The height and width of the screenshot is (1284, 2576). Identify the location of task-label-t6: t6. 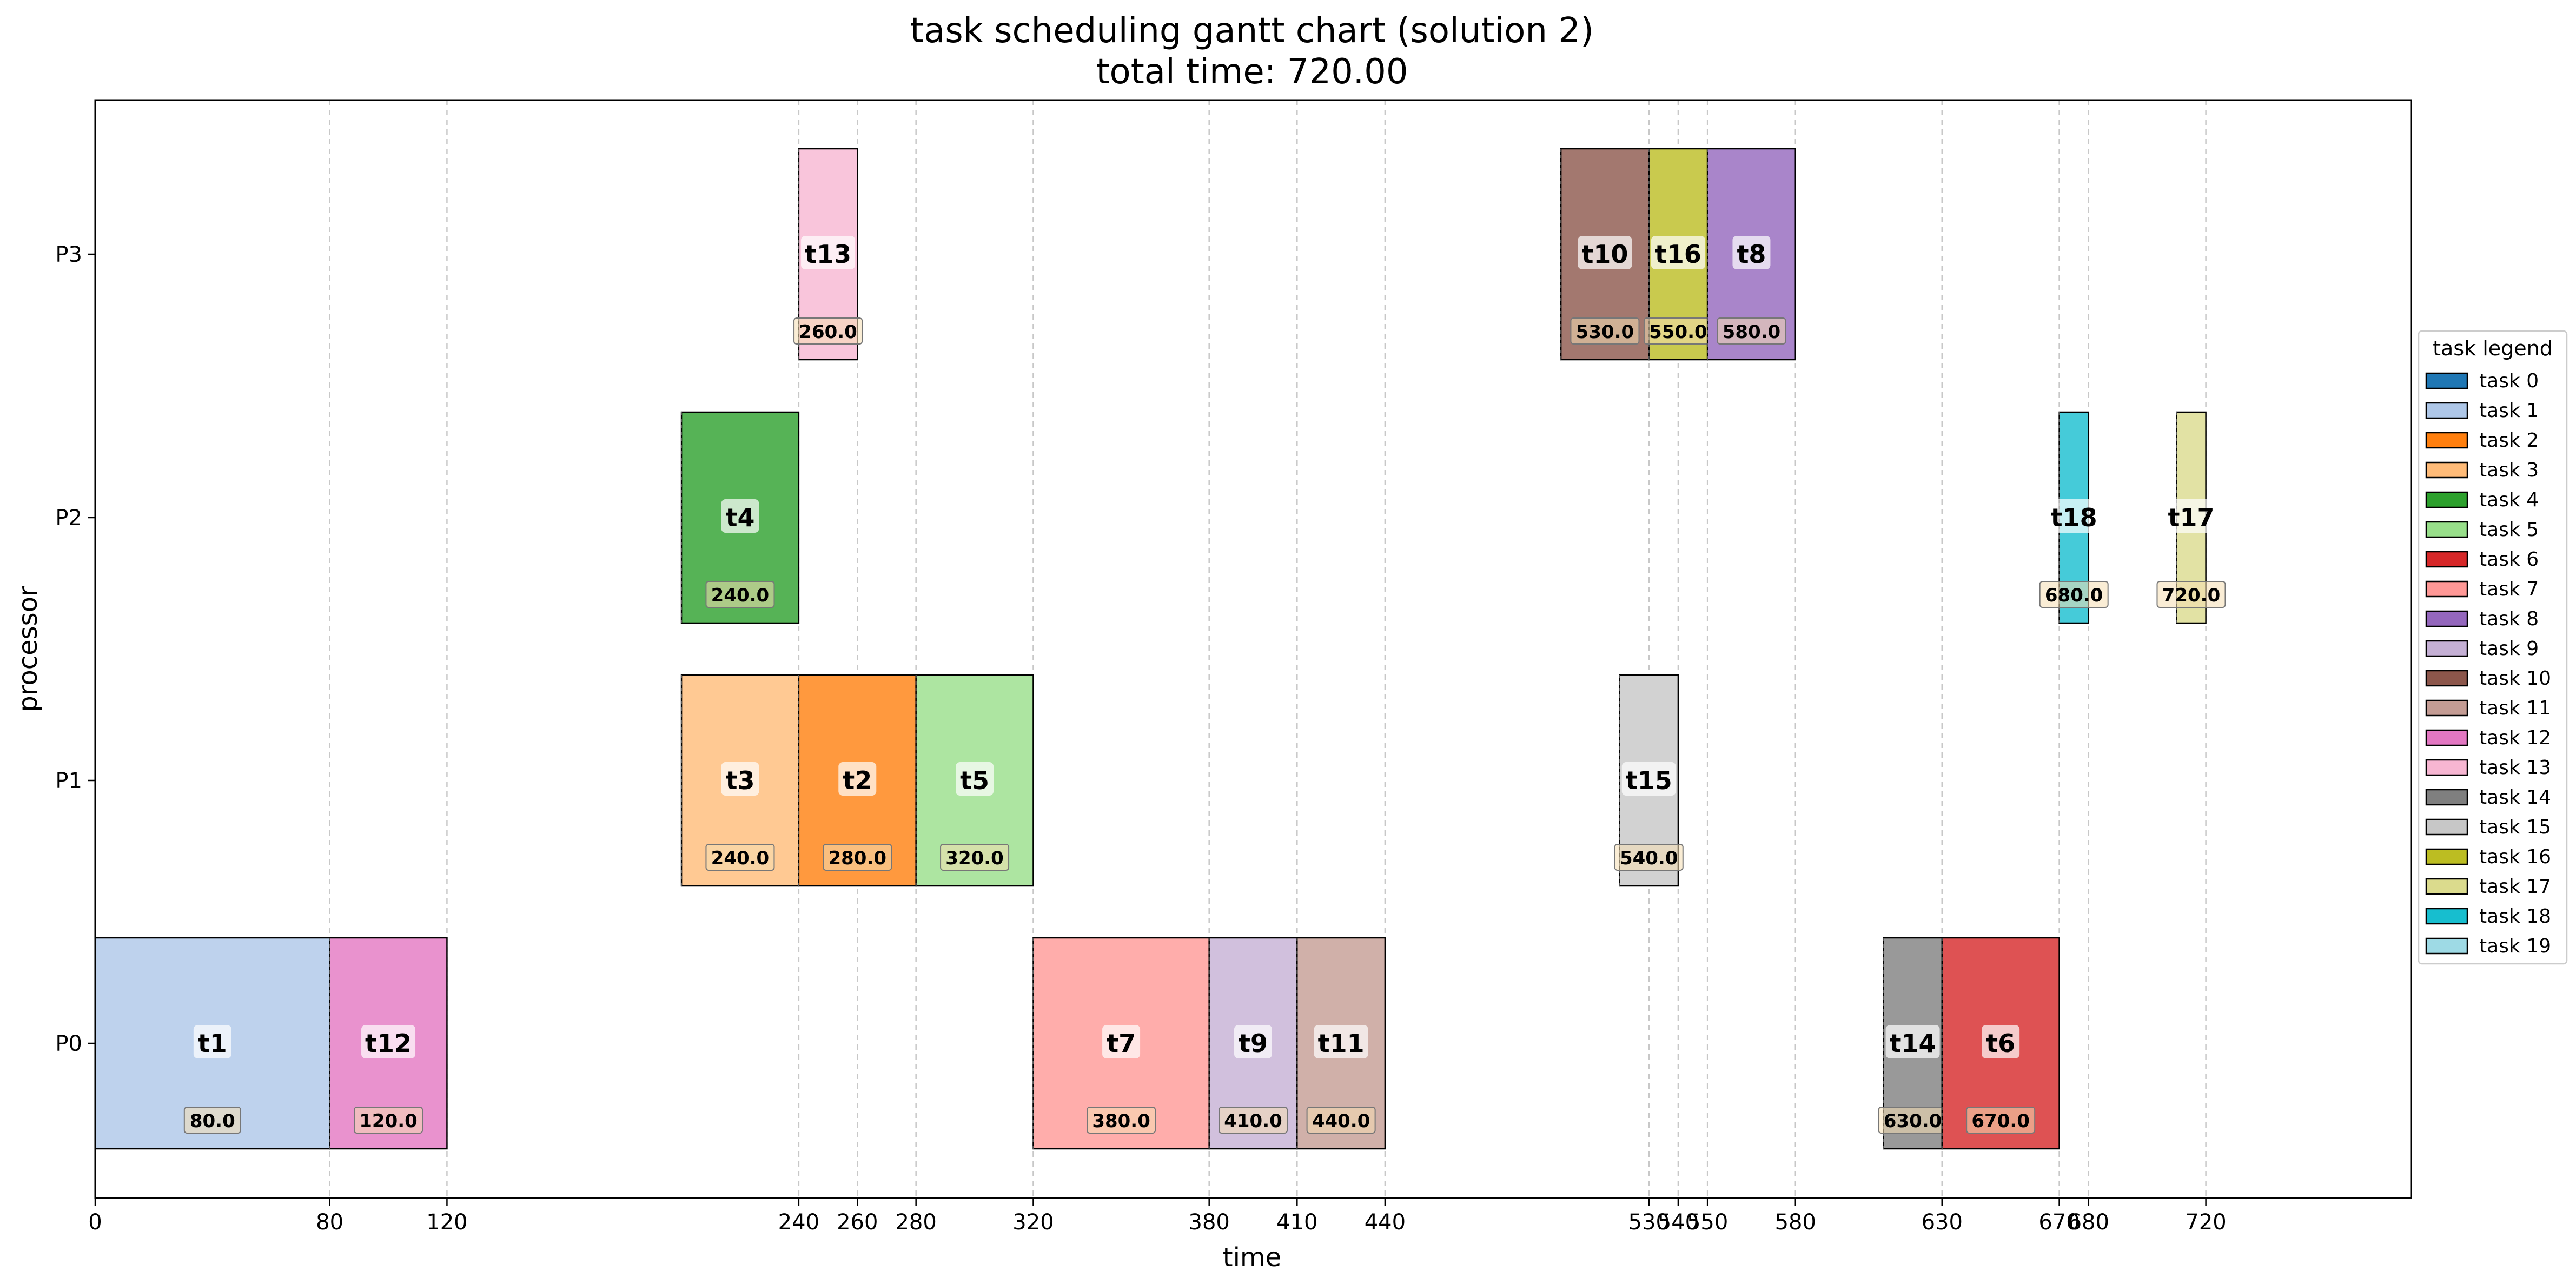
(2001, 1043).